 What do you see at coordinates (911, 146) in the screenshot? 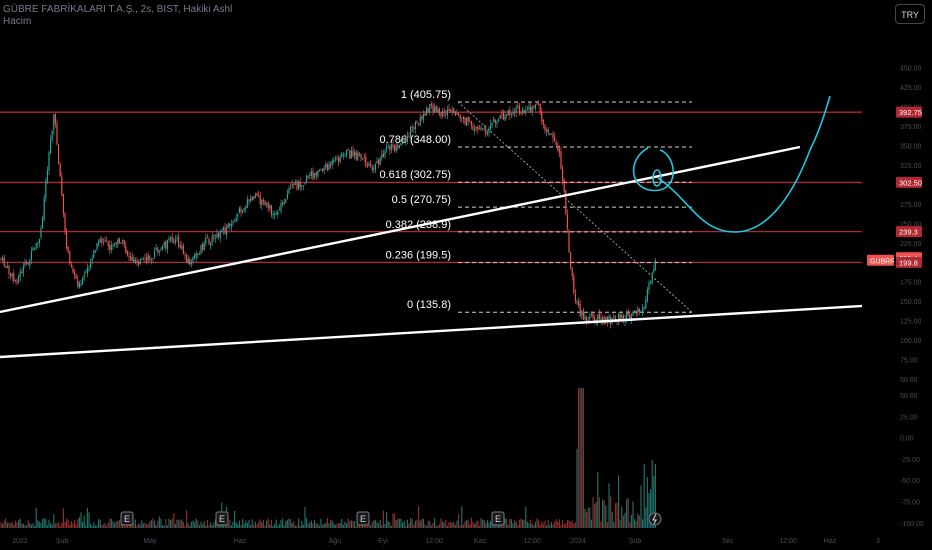
I see `y-tick-label: 350.00` at bounding box center [911, 146].